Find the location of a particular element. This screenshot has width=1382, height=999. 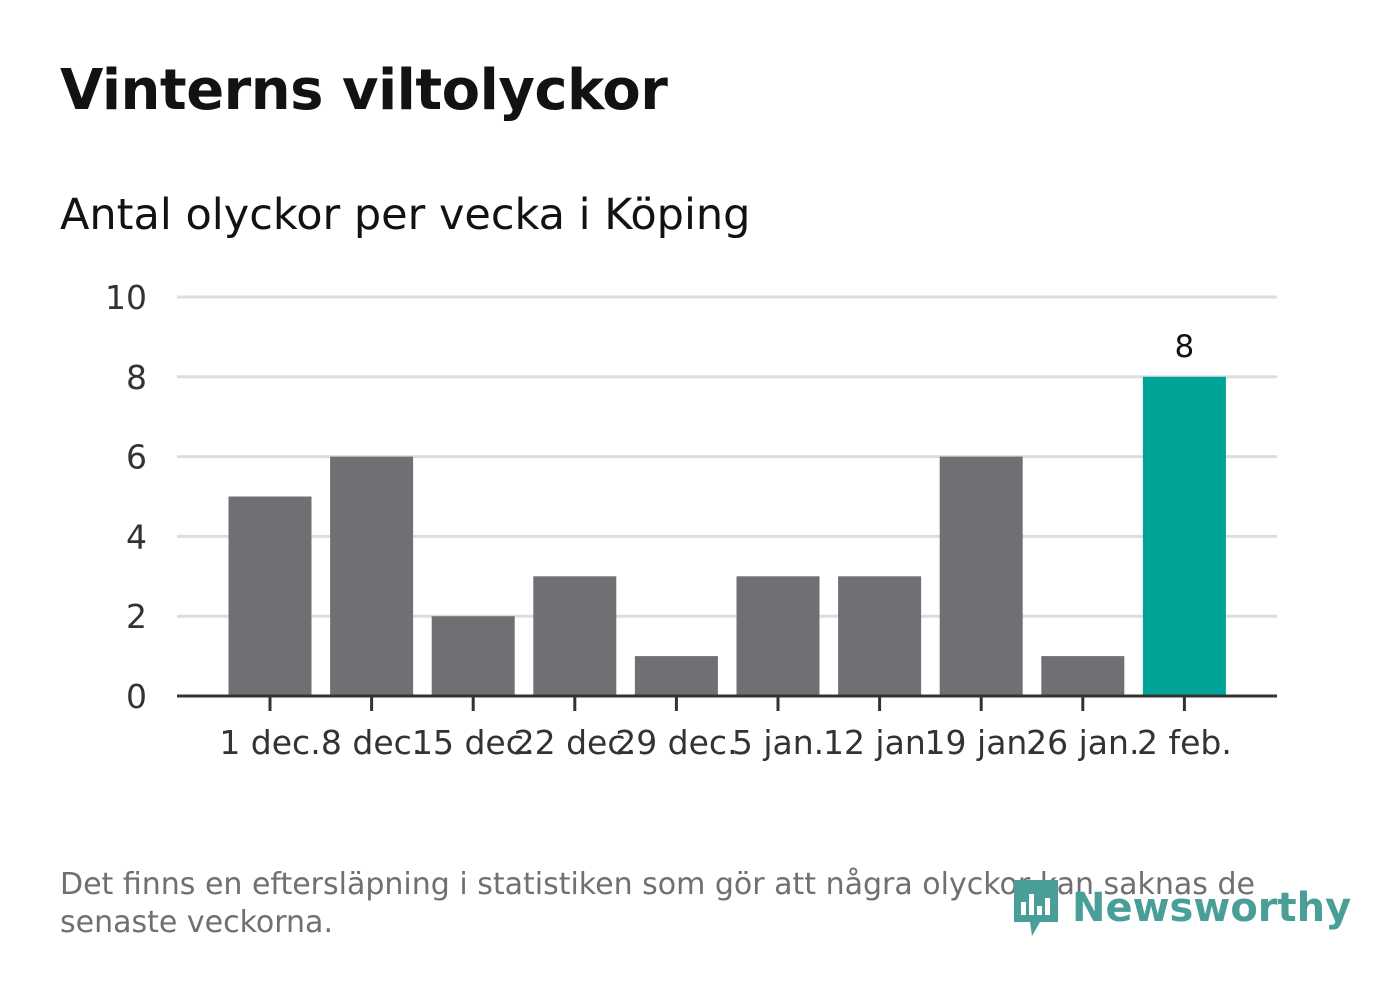

x-tick-label: 1 dec. is located at coordinates (269, 742).